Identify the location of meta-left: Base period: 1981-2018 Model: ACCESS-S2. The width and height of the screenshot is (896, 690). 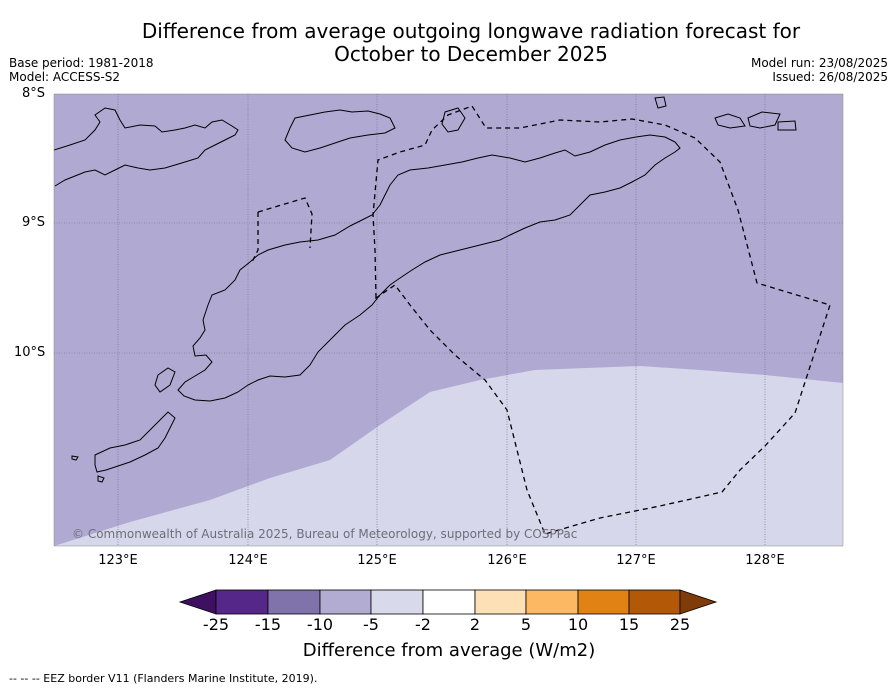
(81, 70).